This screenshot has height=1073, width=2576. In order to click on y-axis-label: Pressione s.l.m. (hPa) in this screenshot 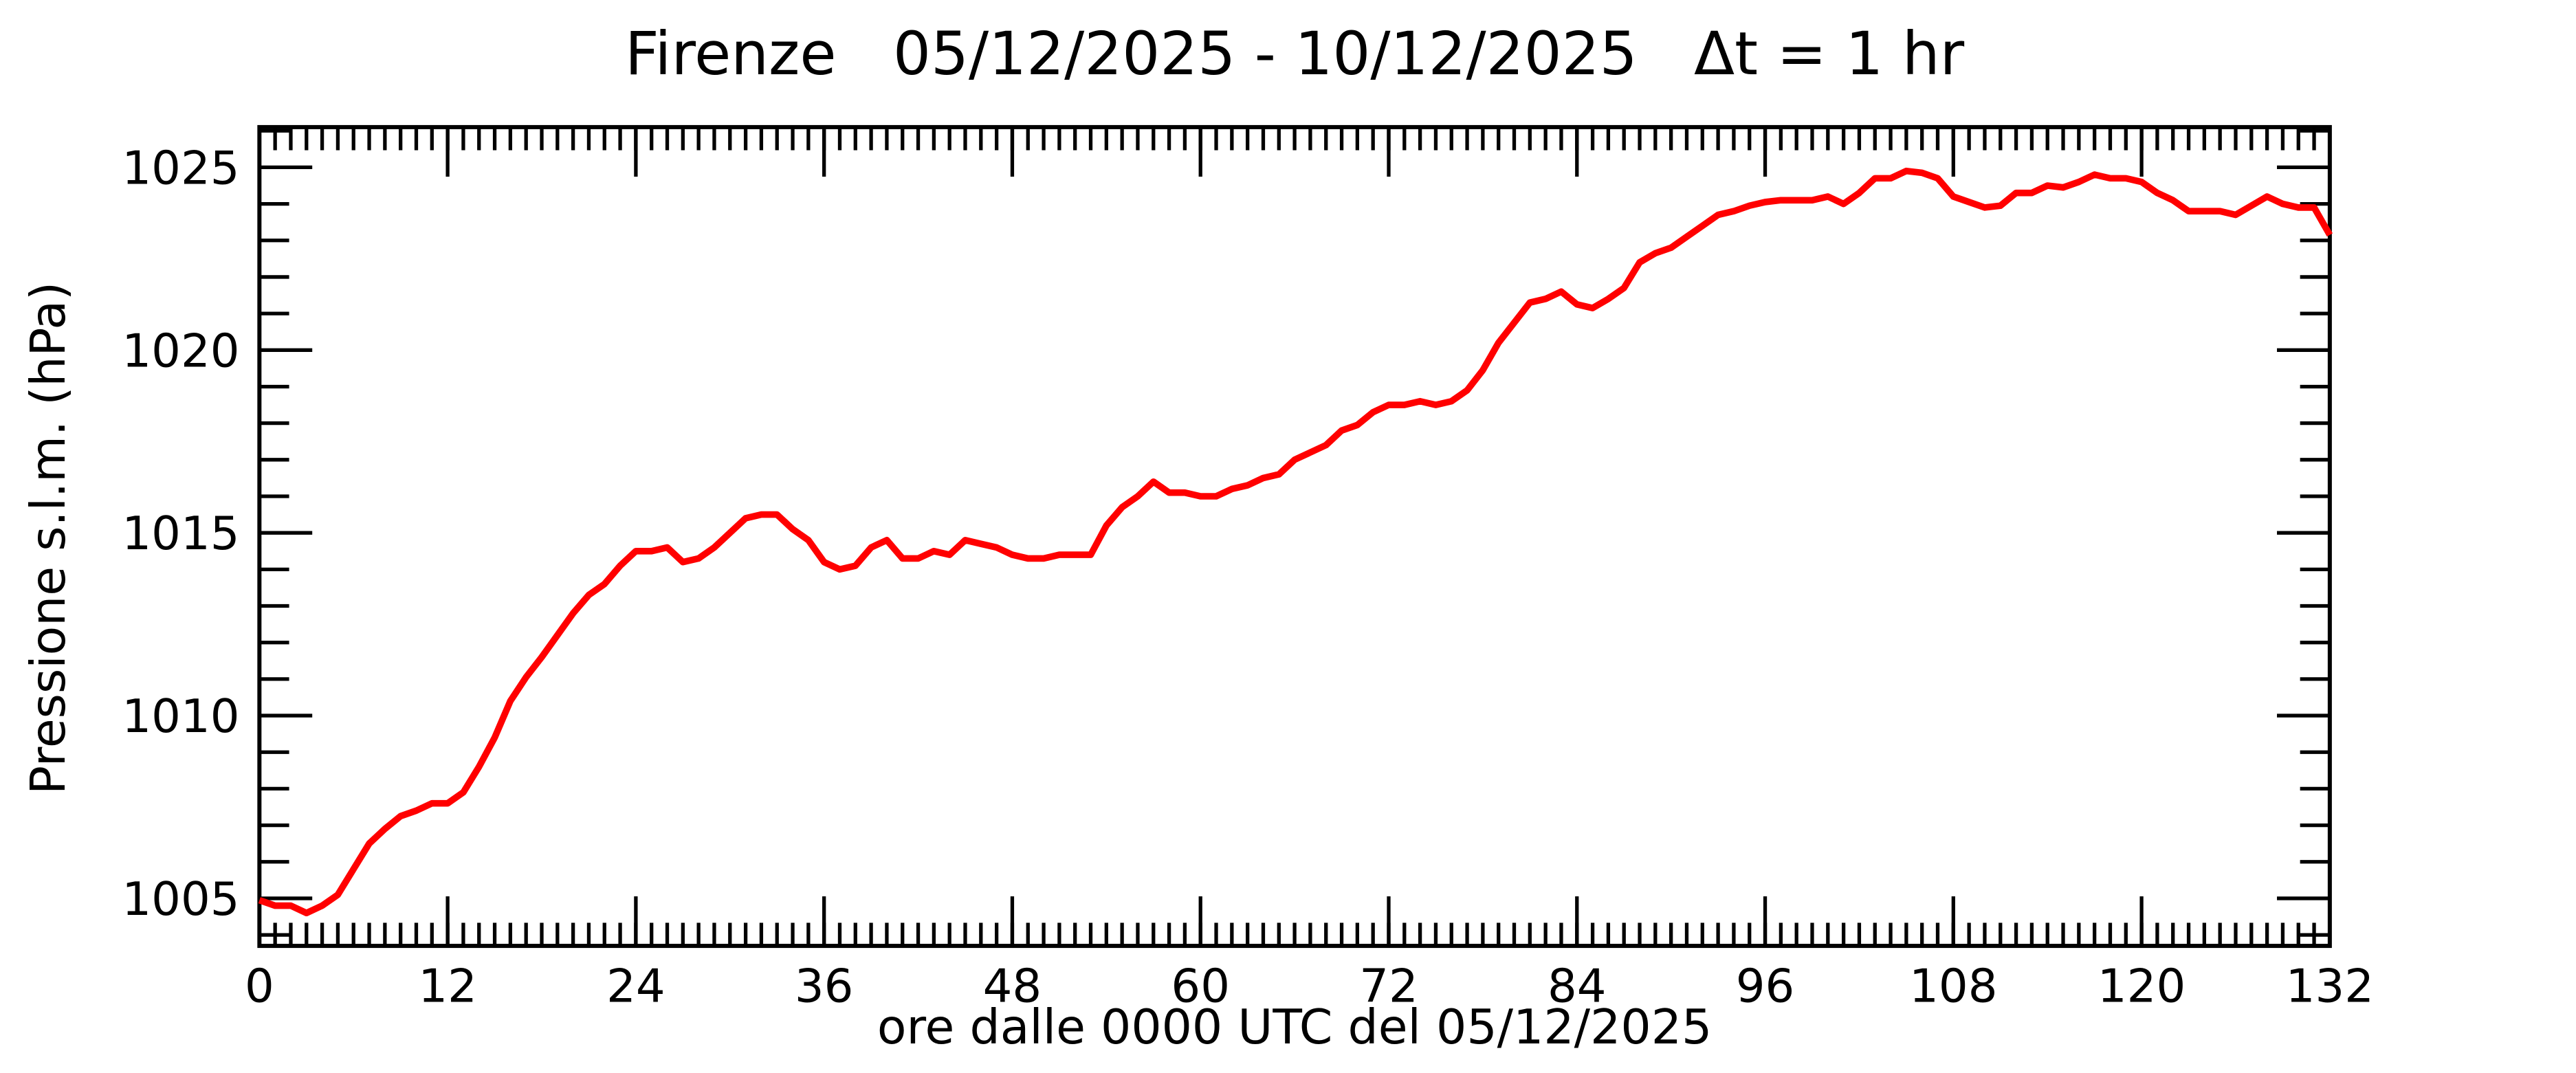, I will do `click(48, 538)`.